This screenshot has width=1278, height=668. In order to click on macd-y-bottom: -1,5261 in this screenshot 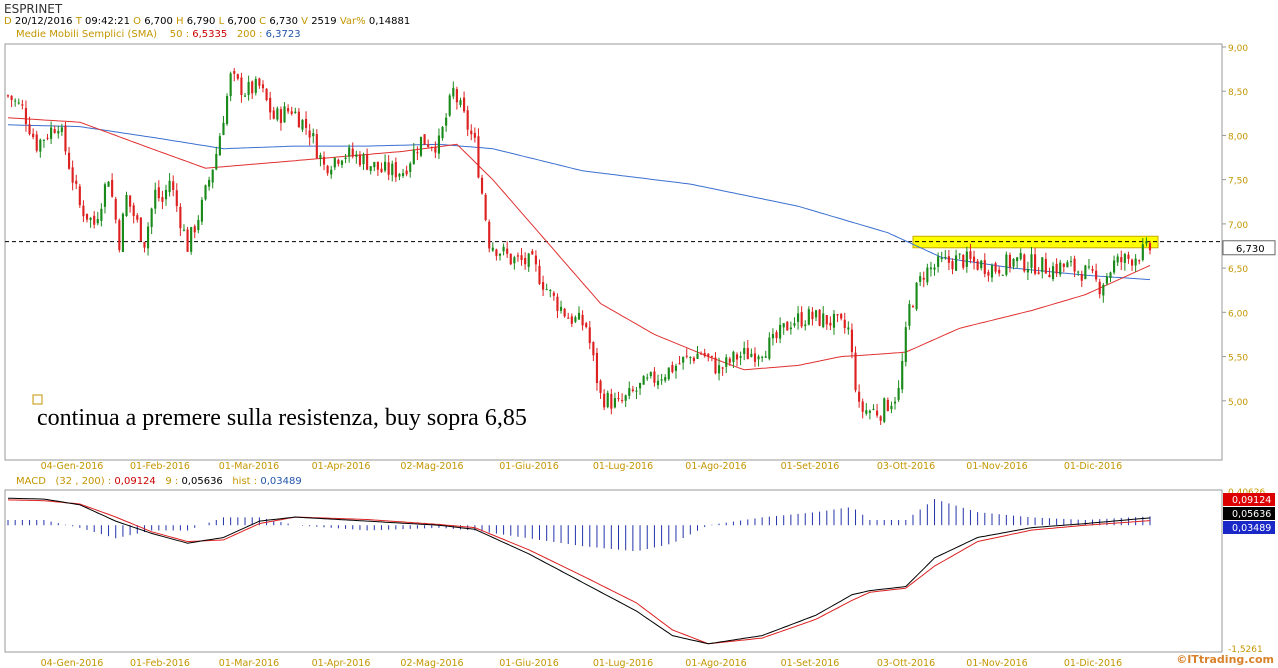, I will do `click(1245, 650)`.